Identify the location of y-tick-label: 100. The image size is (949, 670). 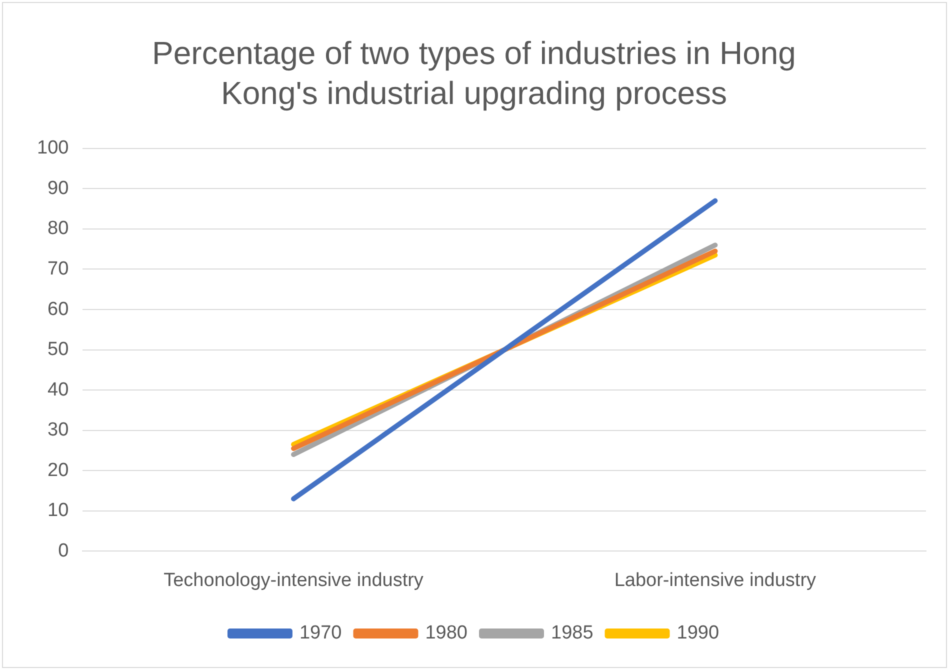
(53, 148).